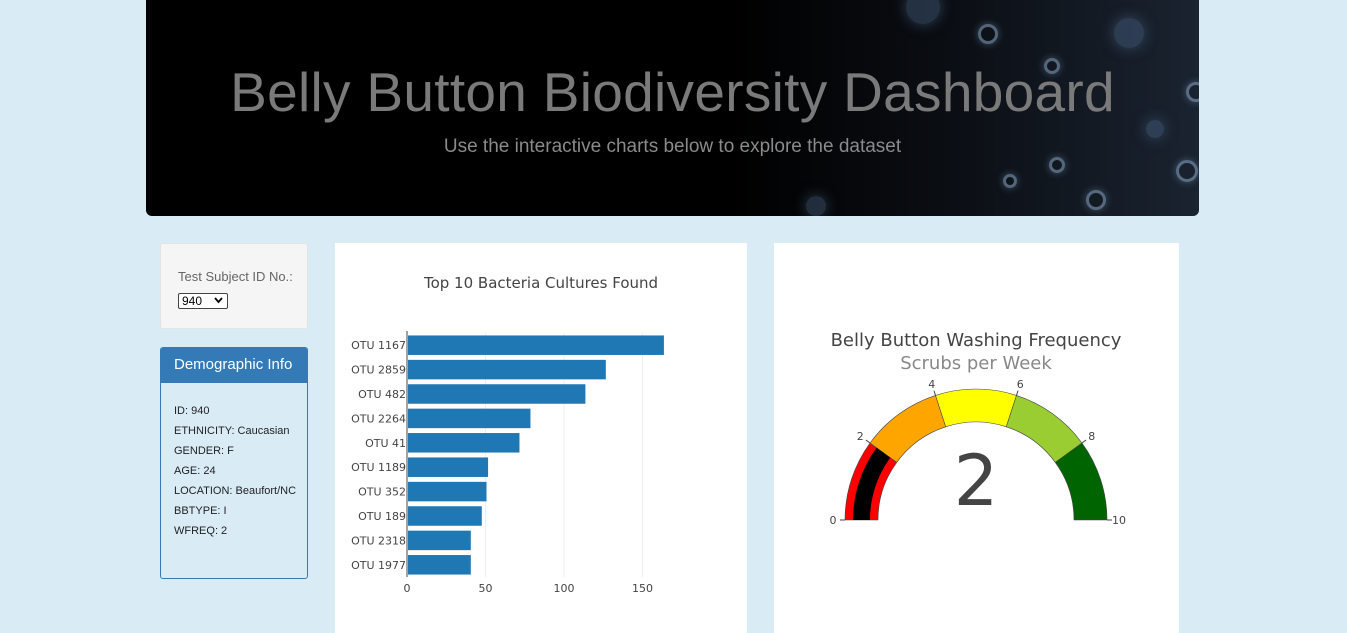 This screenshot has height=633, width=1347. Describe the element at coordinates (486, 588) in the screenshot. I see `x-tick-label: 50` at that location.